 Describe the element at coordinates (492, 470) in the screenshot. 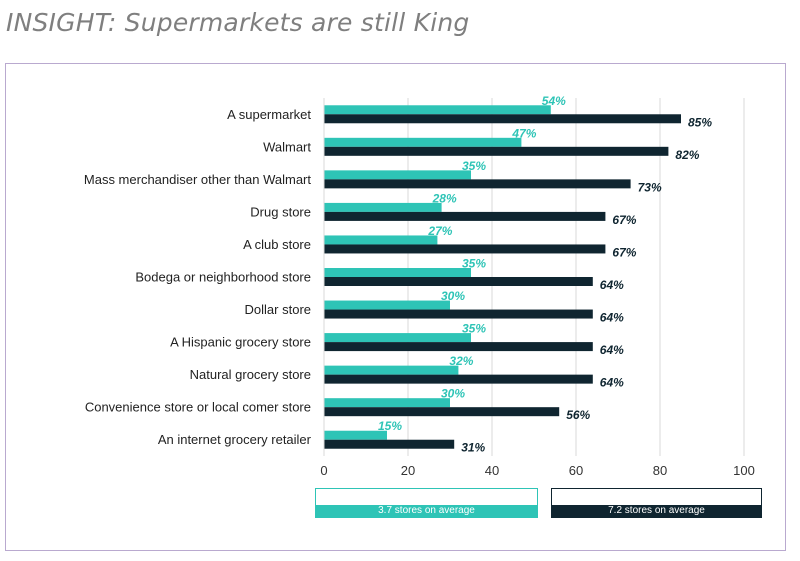

I see `x-tick-label: 40` at that location.